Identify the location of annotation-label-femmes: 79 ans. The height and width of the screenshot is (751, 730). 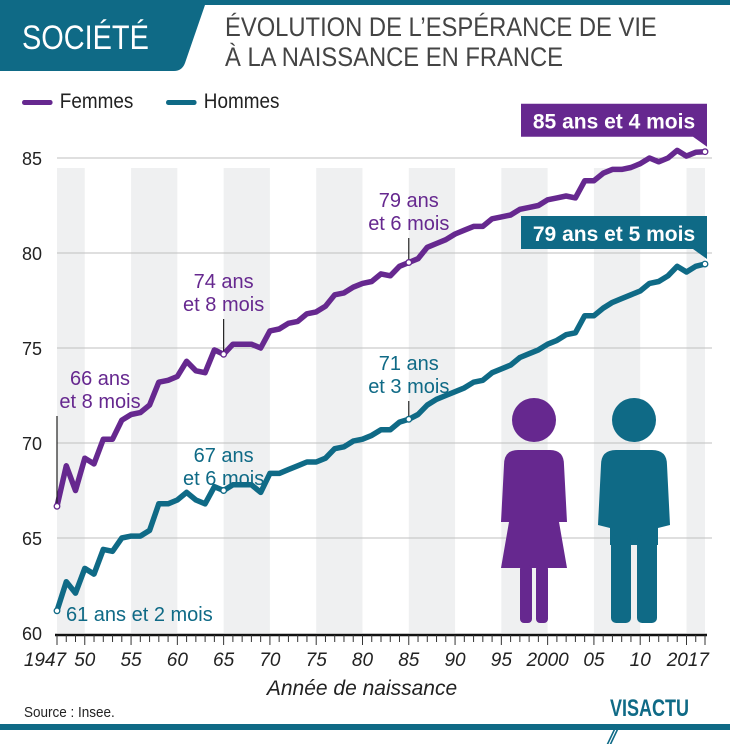
(409, 201).